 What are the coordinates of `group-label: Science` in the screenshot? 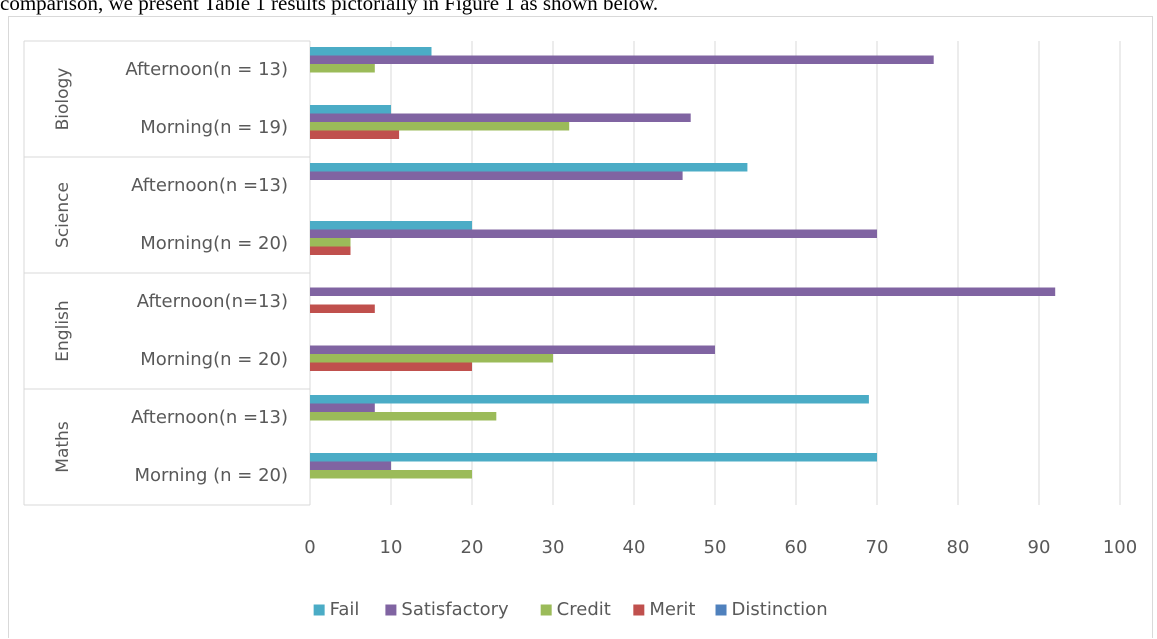 It's located at (63, 215).